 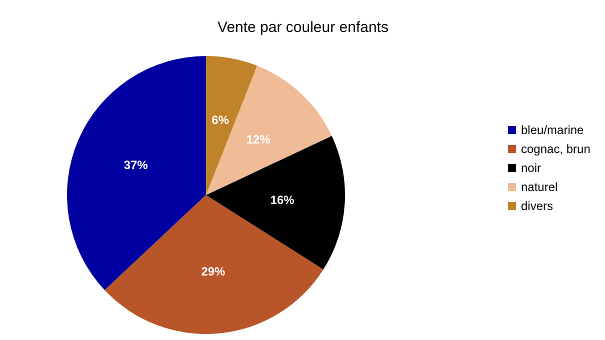 What do you see at coordinates (555, 149) in the screenshot?
I see `legend-label: cognac, brun` at bounding box center [555, 149].